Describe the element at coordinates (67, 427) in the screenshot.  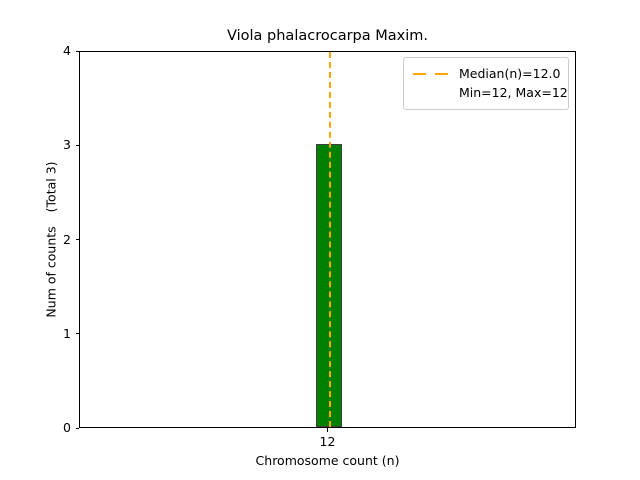
I see `y-tick-label: 0` at that location.